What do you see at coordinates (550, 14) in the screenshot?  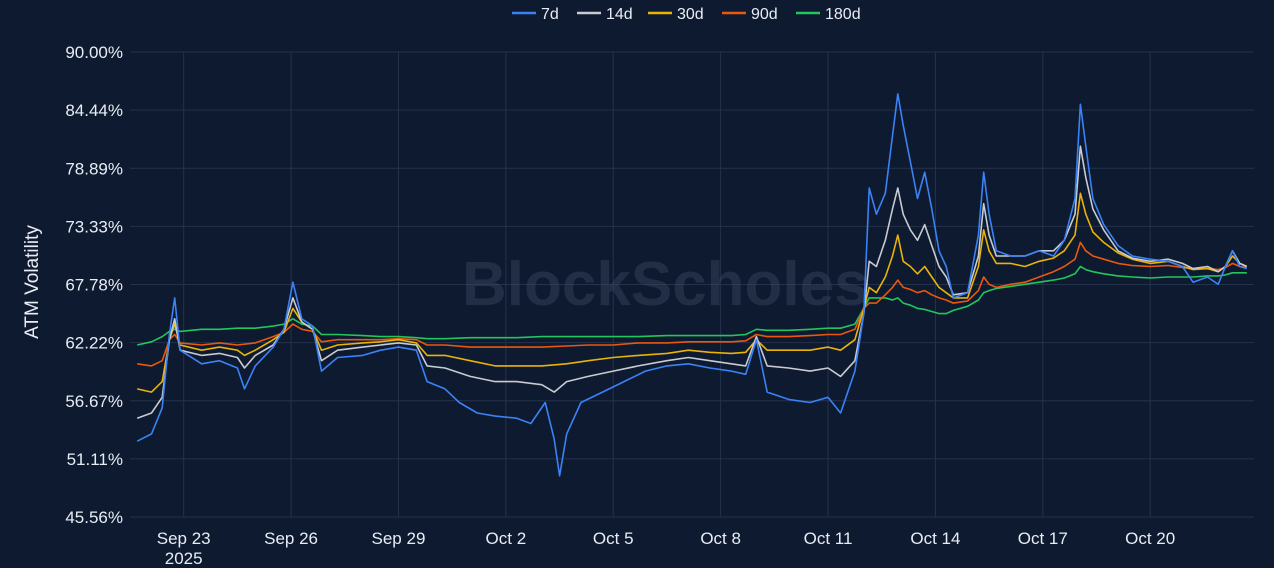 I see `legend-label: 7d` at bounding box center [550, 14].